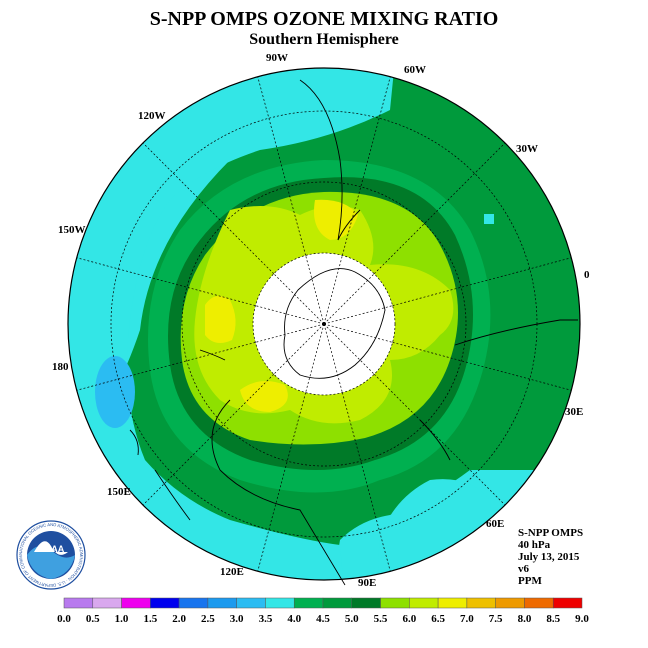 This screenshot has height=648, width=648. Describe the element at coordinates (93, 619) in the screenshot. I see `colorbar-tick-label: 0.5` at that location.